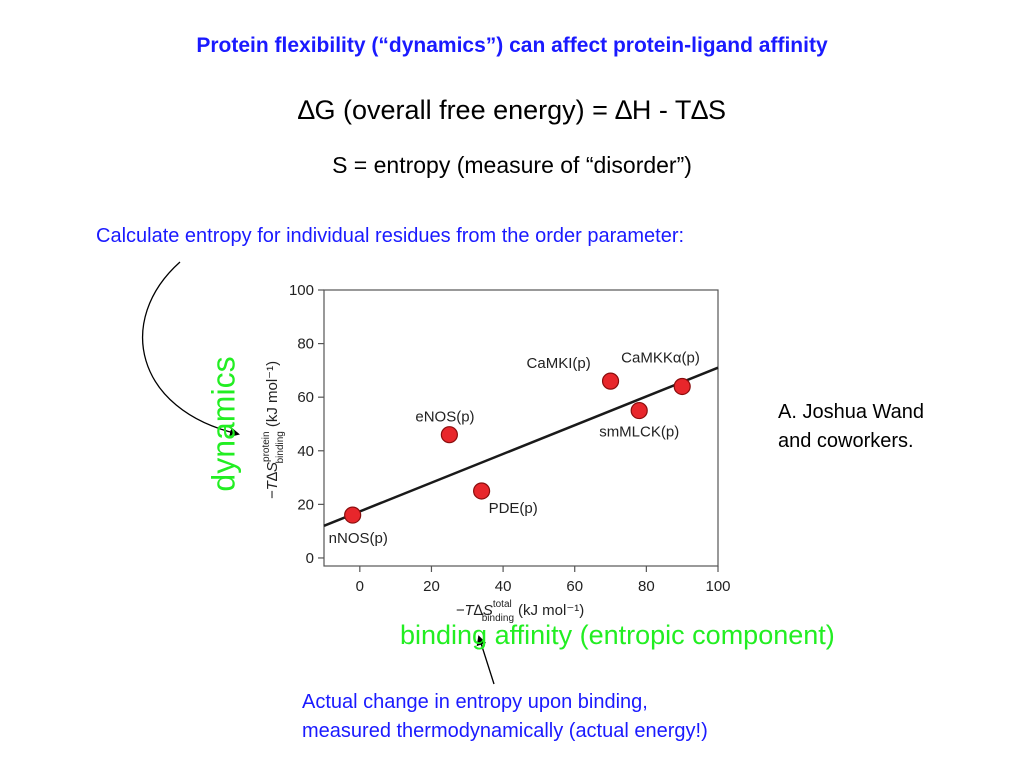 The width and height of the screenshot is (1024, 768). Describe the element at coordinates (223, 424) in the screenshot. I see `dynamics-label: dynamics` at that location.